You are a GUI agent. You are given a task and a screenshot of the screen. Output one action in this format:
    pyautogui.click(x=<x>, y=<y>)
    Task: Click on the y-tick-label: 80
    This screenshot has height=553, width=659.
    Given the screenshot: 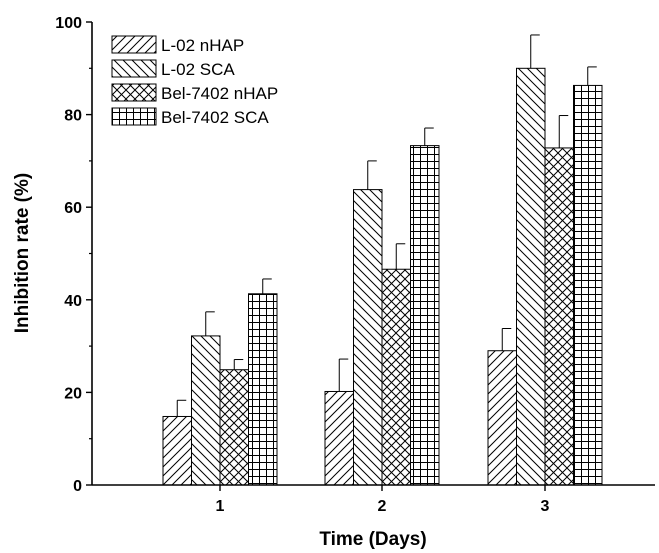 What is the action you would take?
    pyautogui.click(x=73, y=116)
    